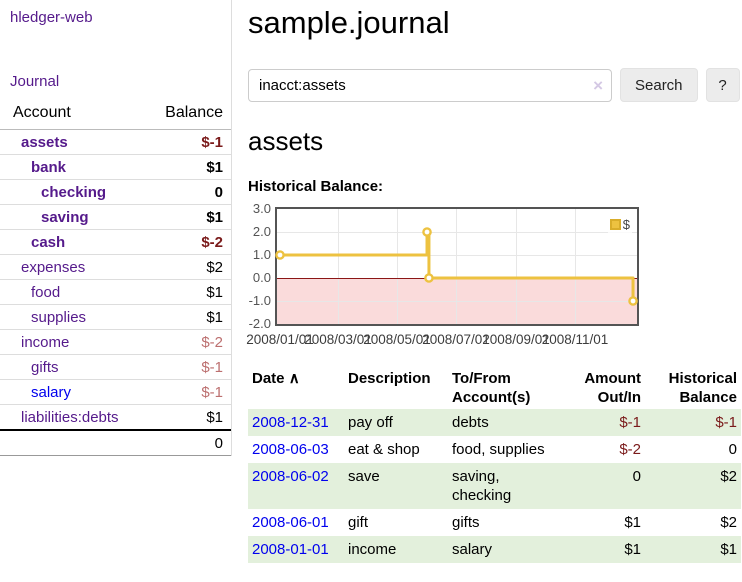 This screenshot has height=582, width=742. What do you see at coordinates (728, 549) in the screenshot?
I see `transaction-balance: $1` at bounding box center [728, 549].